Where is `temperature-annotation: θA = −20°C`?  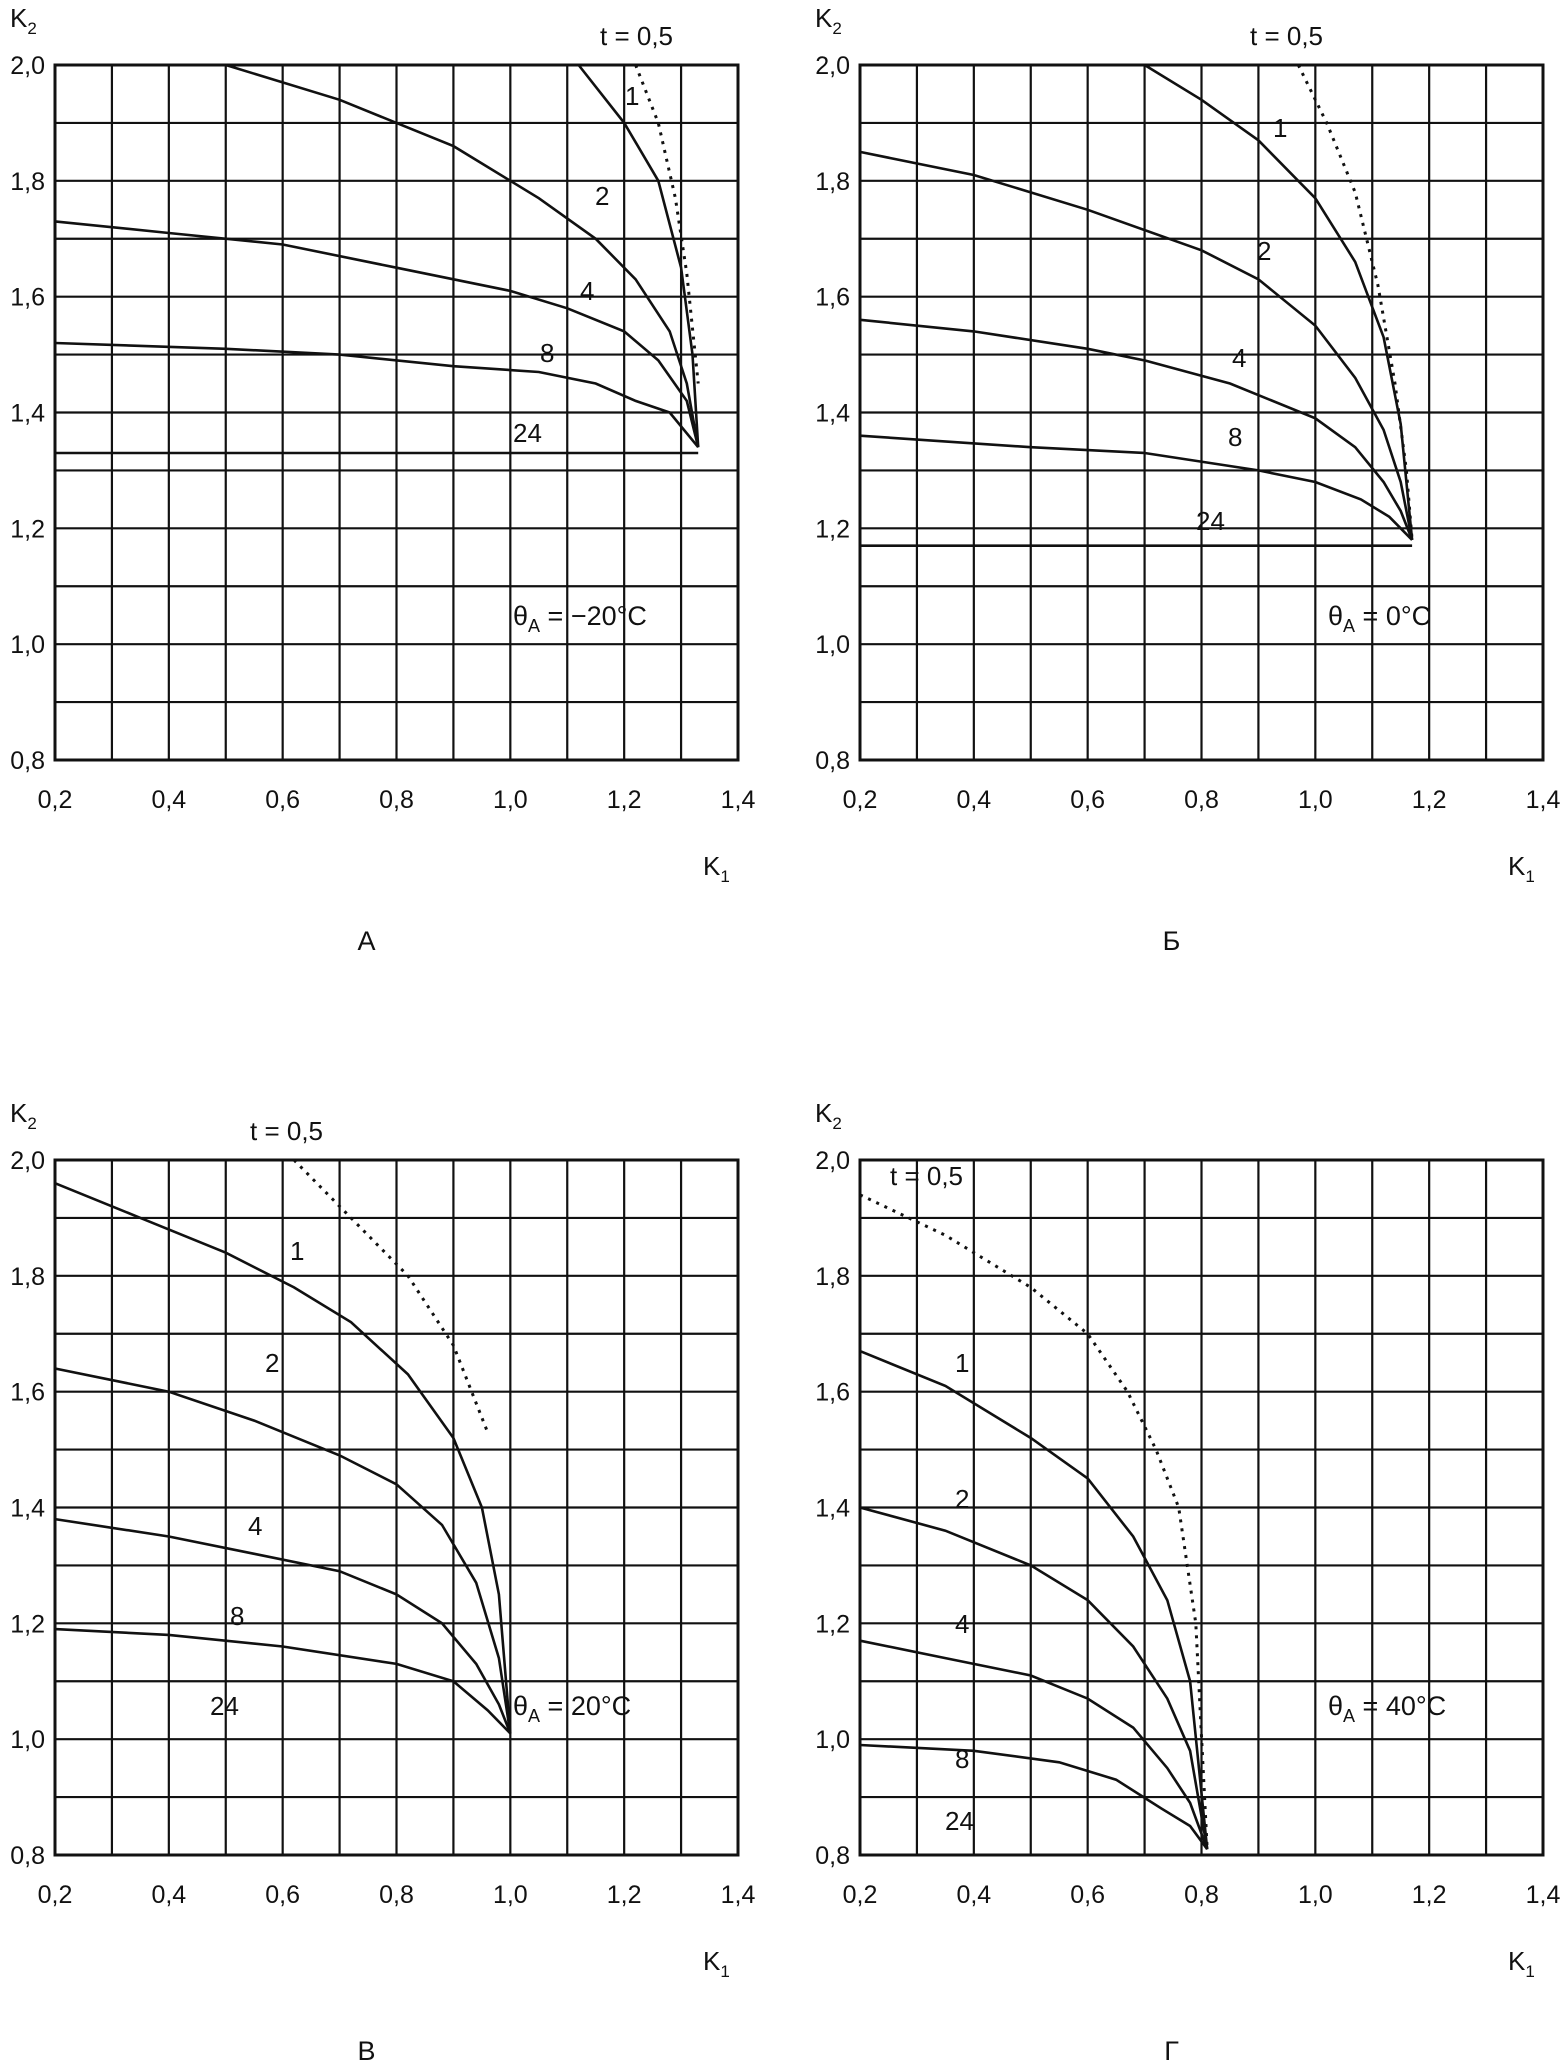 temperature-annotation: θA = −20°C is located at coordinates (580, 618).